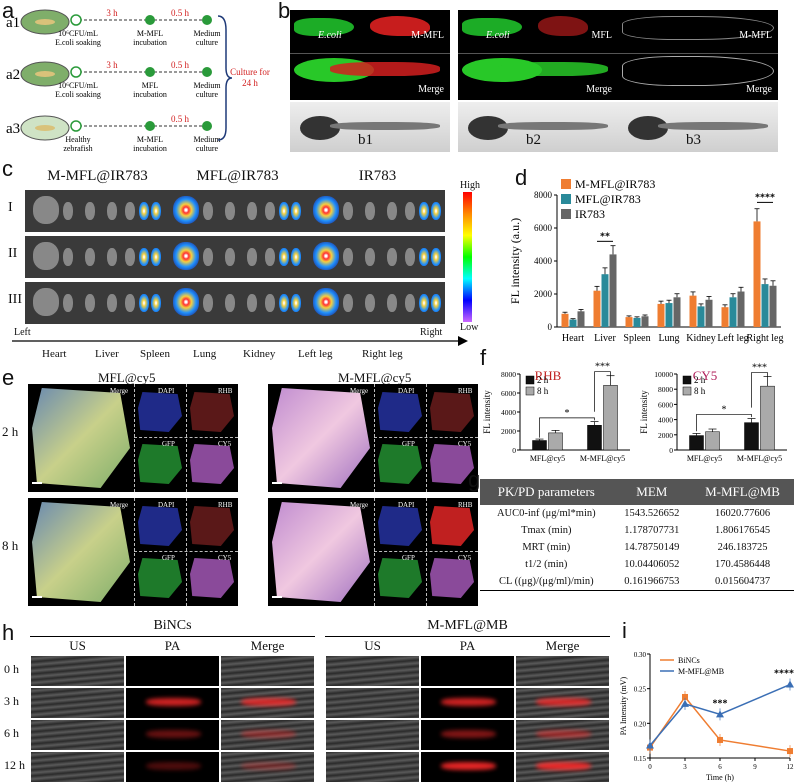 Image resolution: width=798 pixels, height=783 pixels. Describe the element at coordinates (107, 354) in the screenshot. I see `organ-label: Liver` at that location.